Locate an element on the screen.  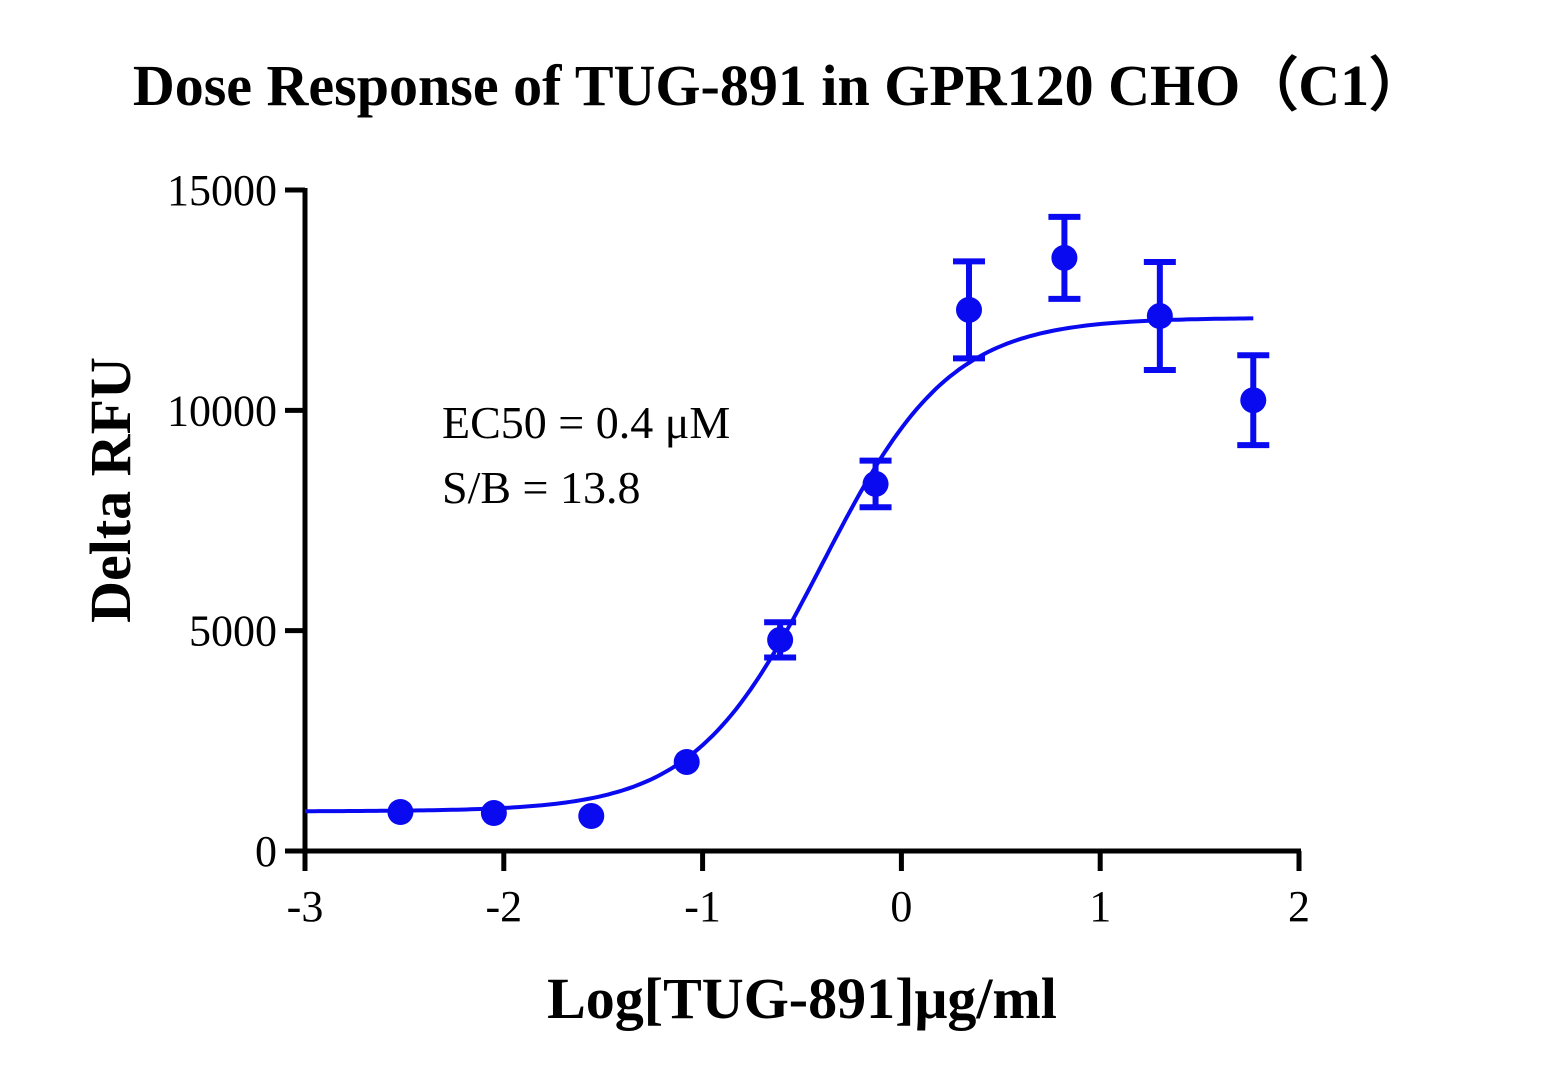
x-axis-label: Log[TUG-891]μg/ml is located at coordinates (802, 998).